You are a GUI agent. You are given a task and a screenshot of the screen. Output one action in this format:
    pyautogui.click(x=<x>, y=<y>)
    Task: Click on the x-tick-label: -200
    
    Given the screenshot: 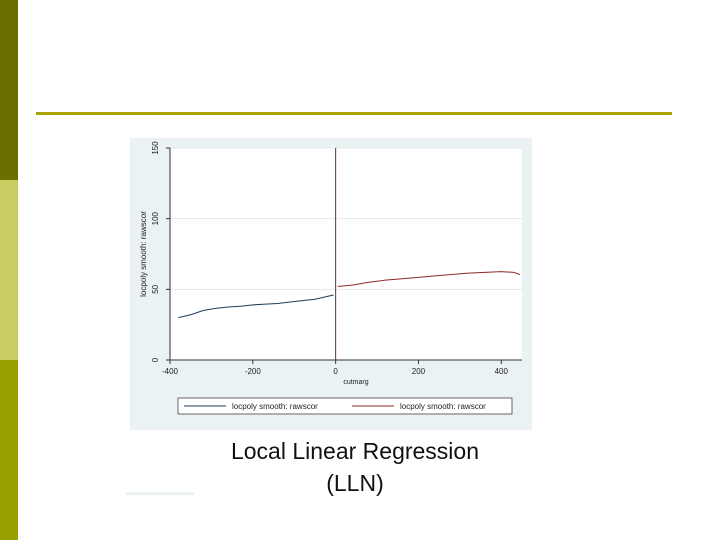 What is the action you would take?
    pyautogui.click(x=253, y=371)
    